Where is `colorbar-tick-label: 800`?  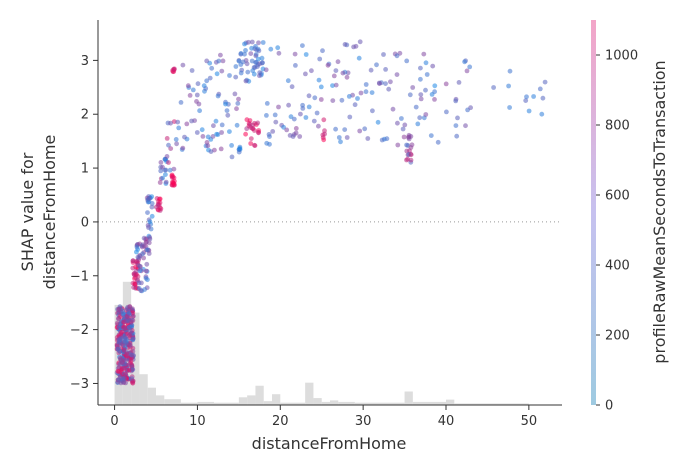 colorbar-tick-label: 800 is located at coordinates (617, 126).